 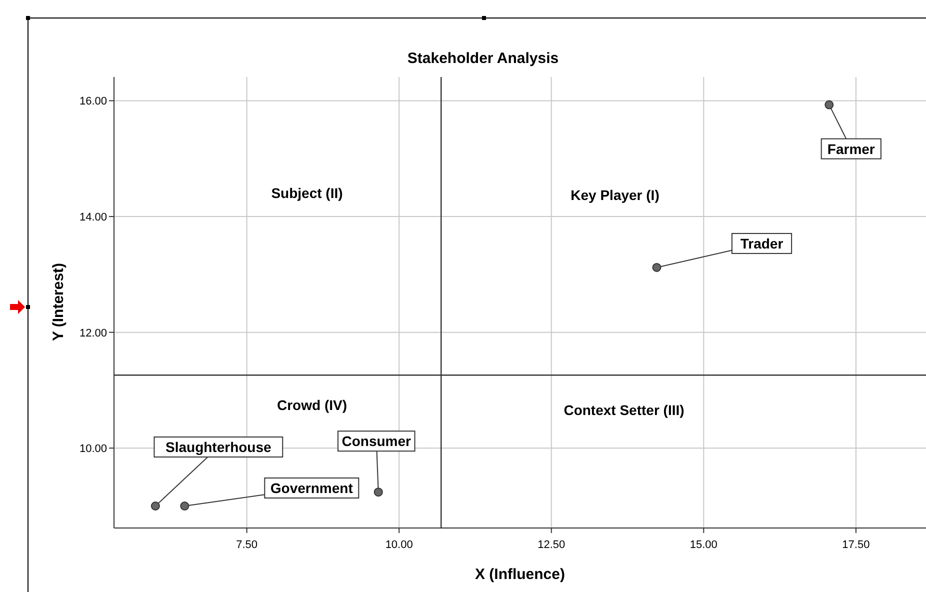 What do you see at coordinates (762, 243) in the screenshot?
I see `annotation: Trader` at bounding box center [762, 243].